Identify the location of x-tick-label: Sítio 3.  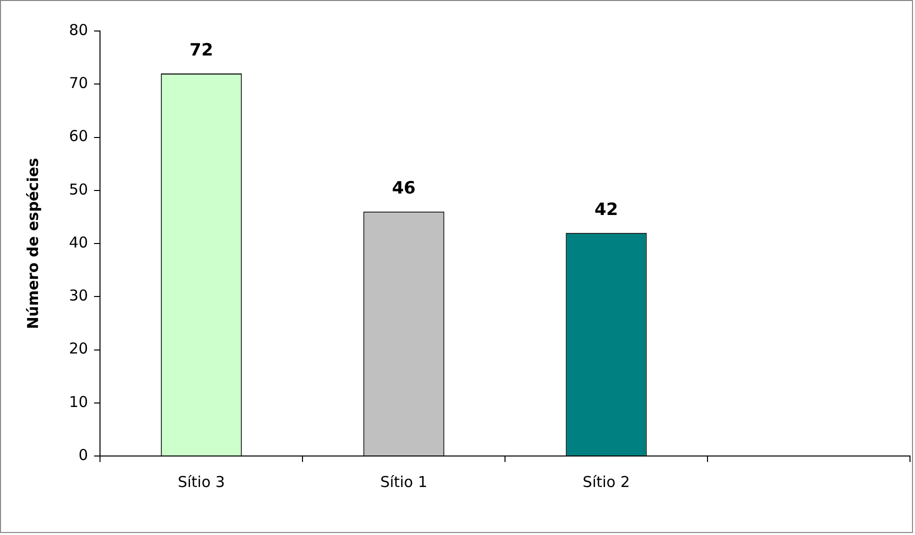
(201, 481).